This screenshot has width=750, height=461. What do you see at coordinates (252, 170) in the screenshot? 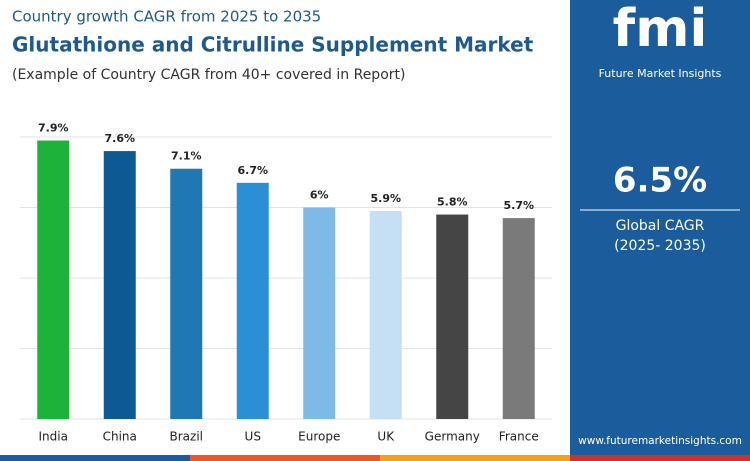
I see `value-label: 6.7%` at bounding box center [252, 170].